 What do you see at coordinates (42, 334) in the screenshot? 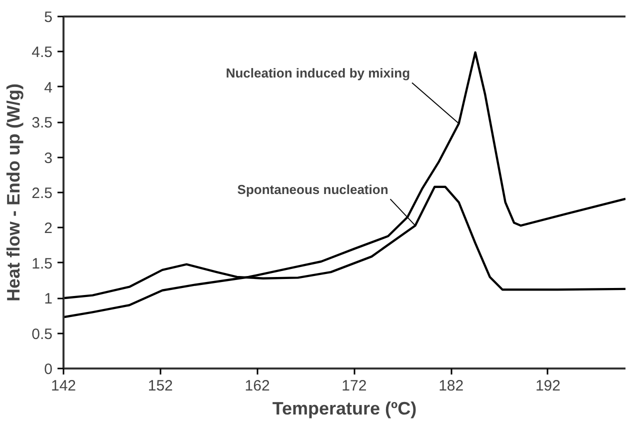
I see `y-tick-label: 0.5` at bounding box center [42, 334].